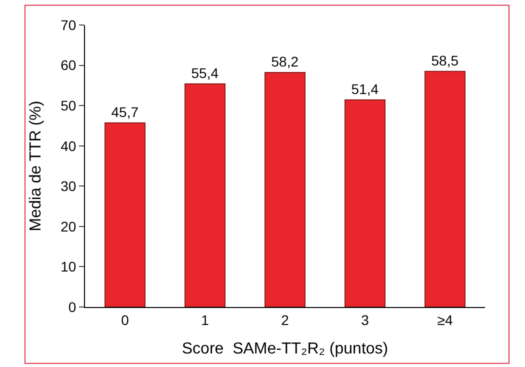  Describe the element at coordinates (125, 112) in the screenshot. I see `data-label: 45,7` at that location.